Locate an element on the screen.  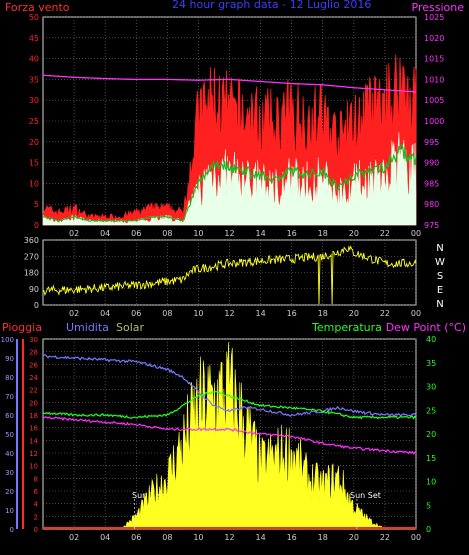
y-tick-wind-2: 10 is located at coordinates (34, 183).